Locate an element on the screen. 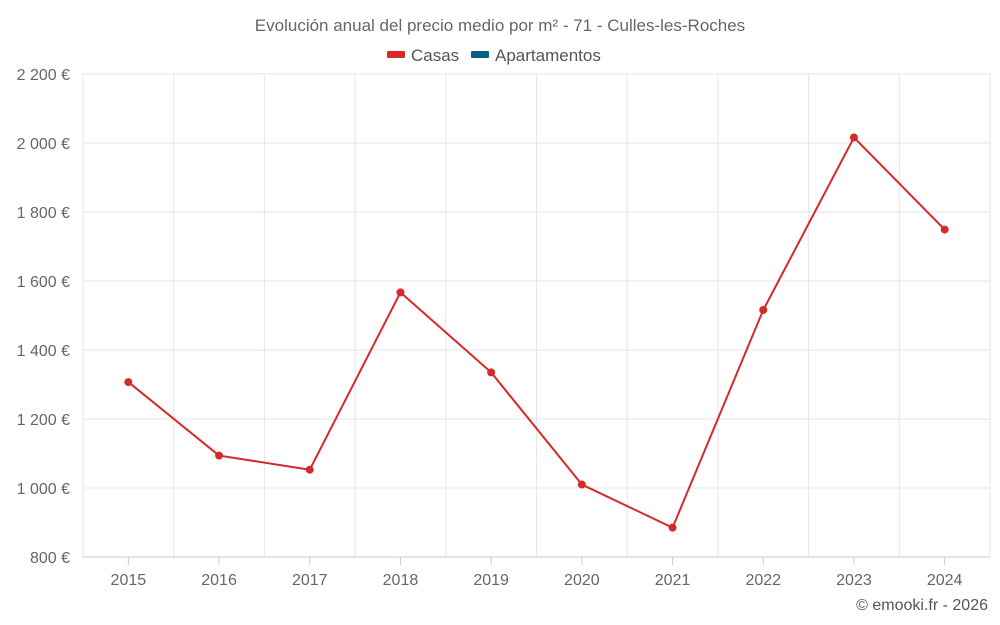 The image size is (1000, 625). x-tick-label: 2022 is located at coordinates (763, 580).